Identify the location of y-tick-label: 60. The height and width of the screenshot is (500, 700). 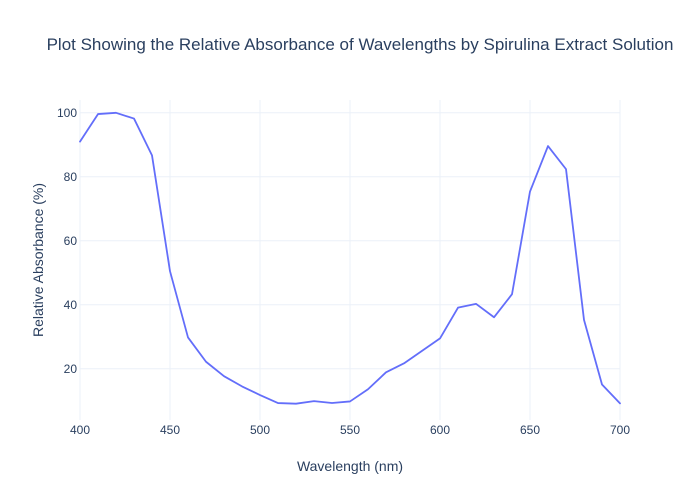
(71, 241).